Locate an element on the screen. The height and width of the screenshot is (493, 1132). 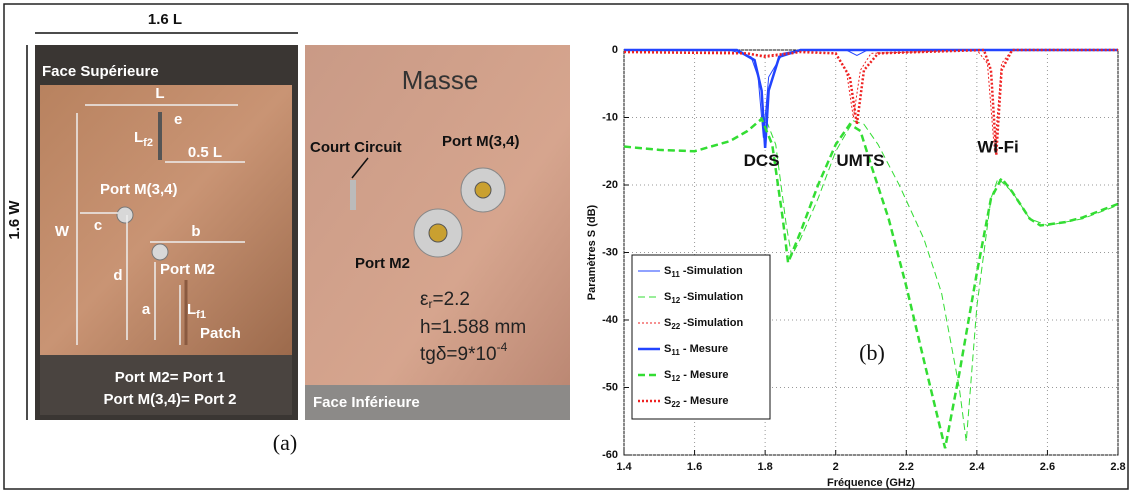
legend-entry: S12 -Simulation is located at coordinates (703, 298).